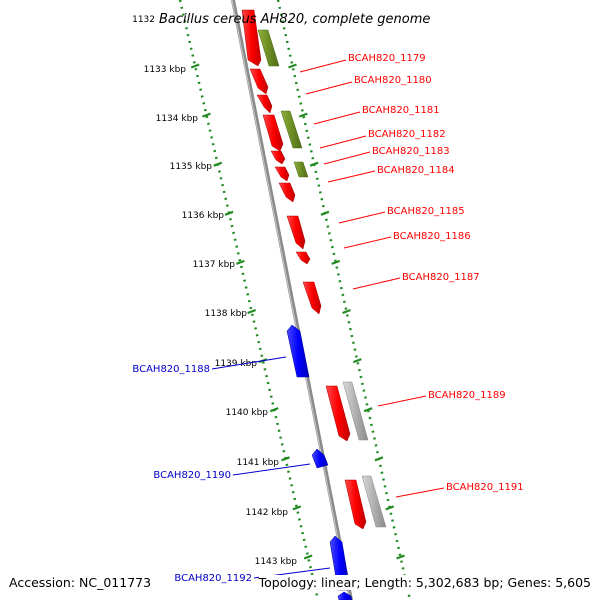 Image resolution: width=600 pixels, height=600 pixels. I want to click on map-title: Bacillus cereus AH820, complete genome, so click(294, 19).